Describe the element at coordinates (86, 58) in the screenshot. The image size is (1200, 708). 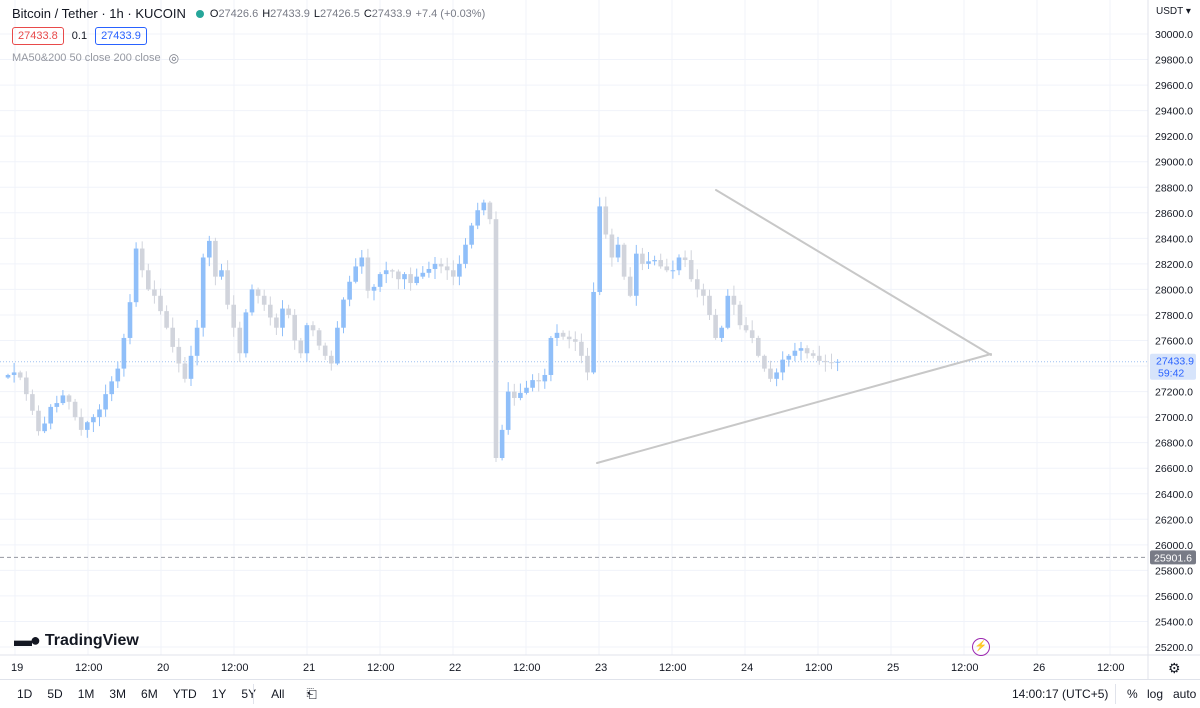
I see `indicator-label: MA50&200 50 close 200 close` at that location.